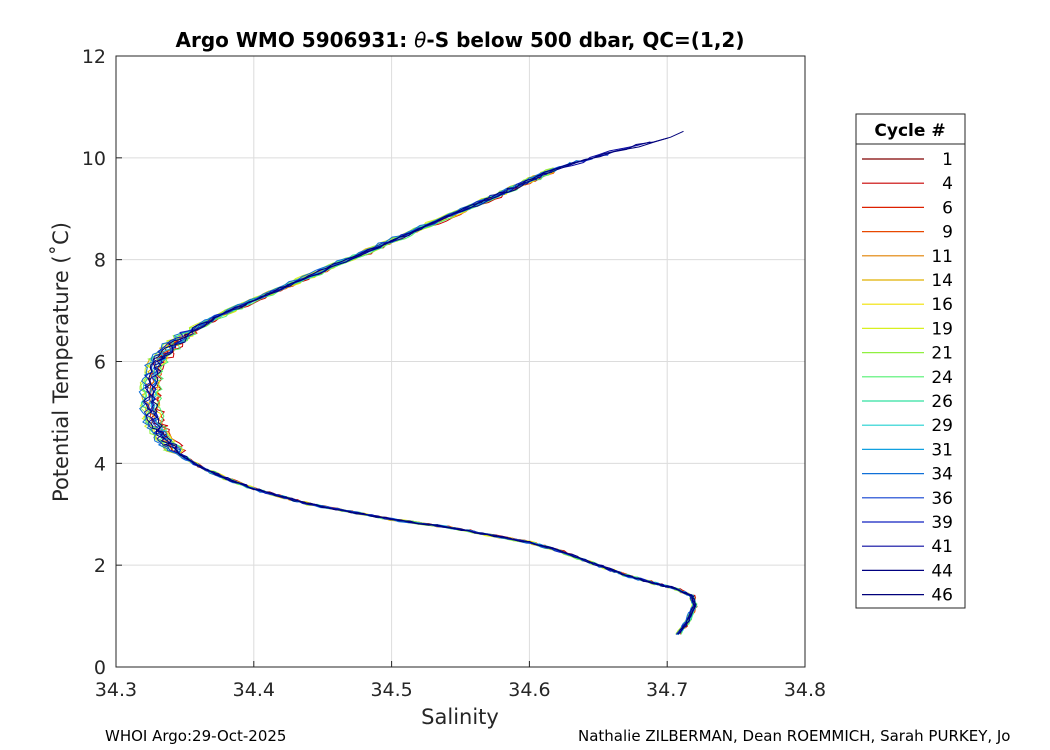 This screenshot has height=750, width=1050. Describe the element at coordinates (942, 257) in the screenshot. I see `legend-label-11: 11` at that location.